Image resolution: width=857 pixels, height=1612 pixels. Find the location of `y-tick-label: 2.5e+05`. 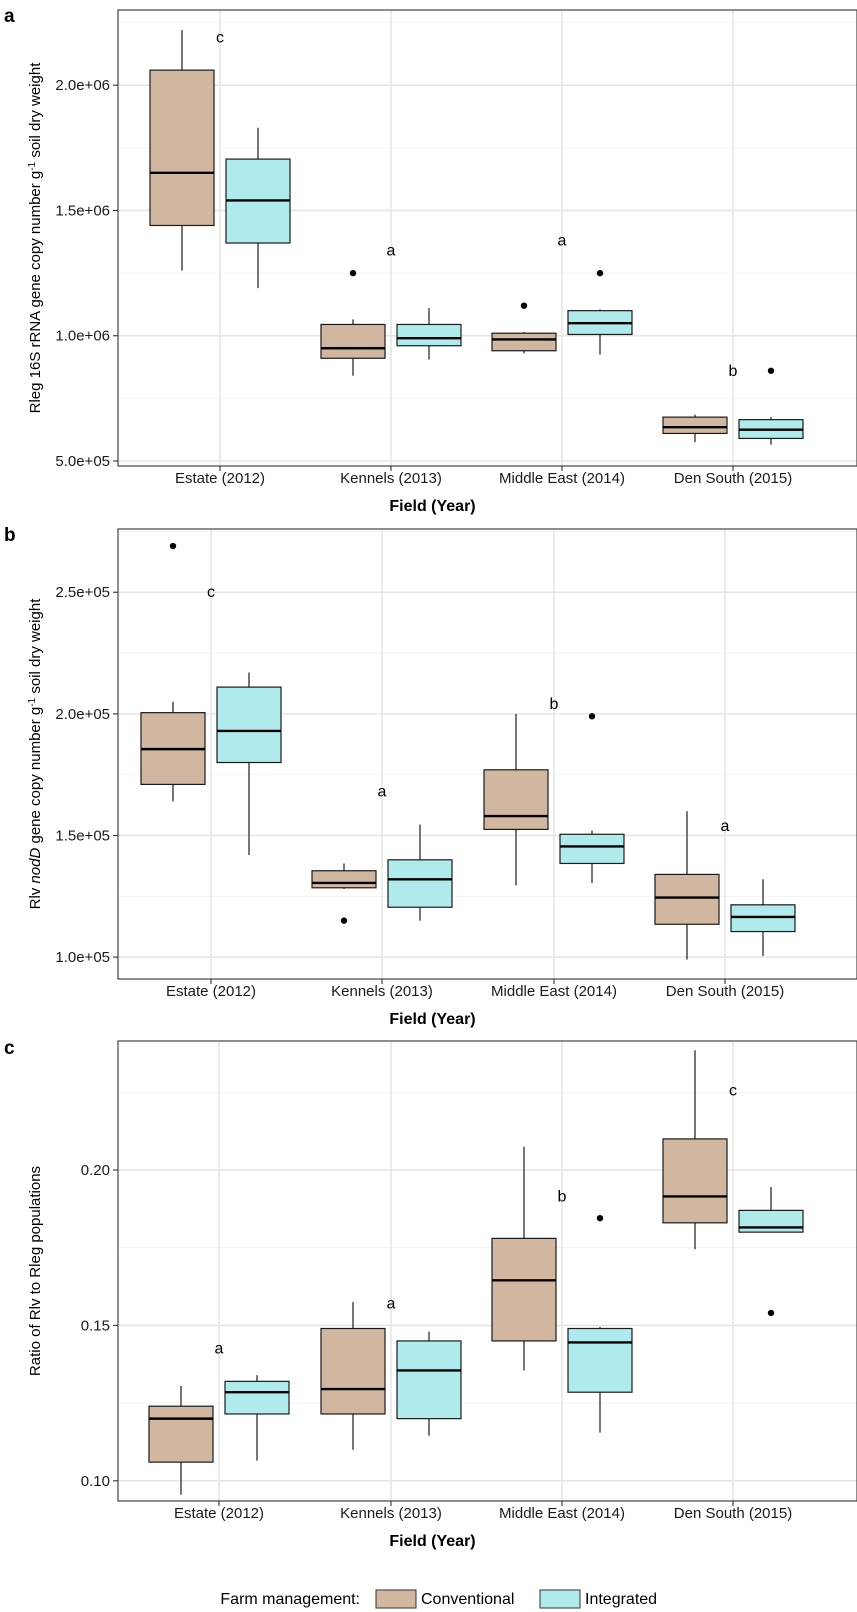

y-tick-label: 2.5e+05 is located at coordinates (82, 592).